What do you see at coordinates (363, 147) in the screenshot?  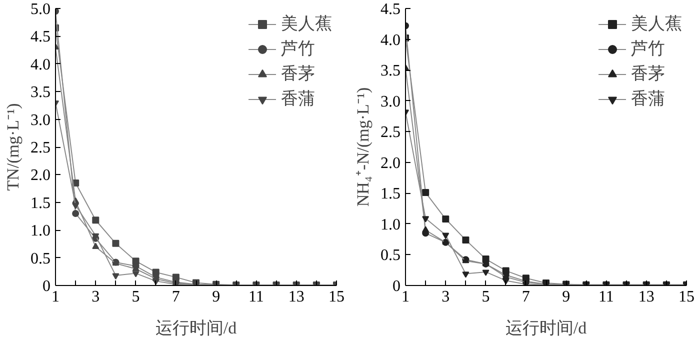 I see `y-axis-title: NH₄⁺-N/(mg·L⁻¹)` at bounding box center [363, 147].